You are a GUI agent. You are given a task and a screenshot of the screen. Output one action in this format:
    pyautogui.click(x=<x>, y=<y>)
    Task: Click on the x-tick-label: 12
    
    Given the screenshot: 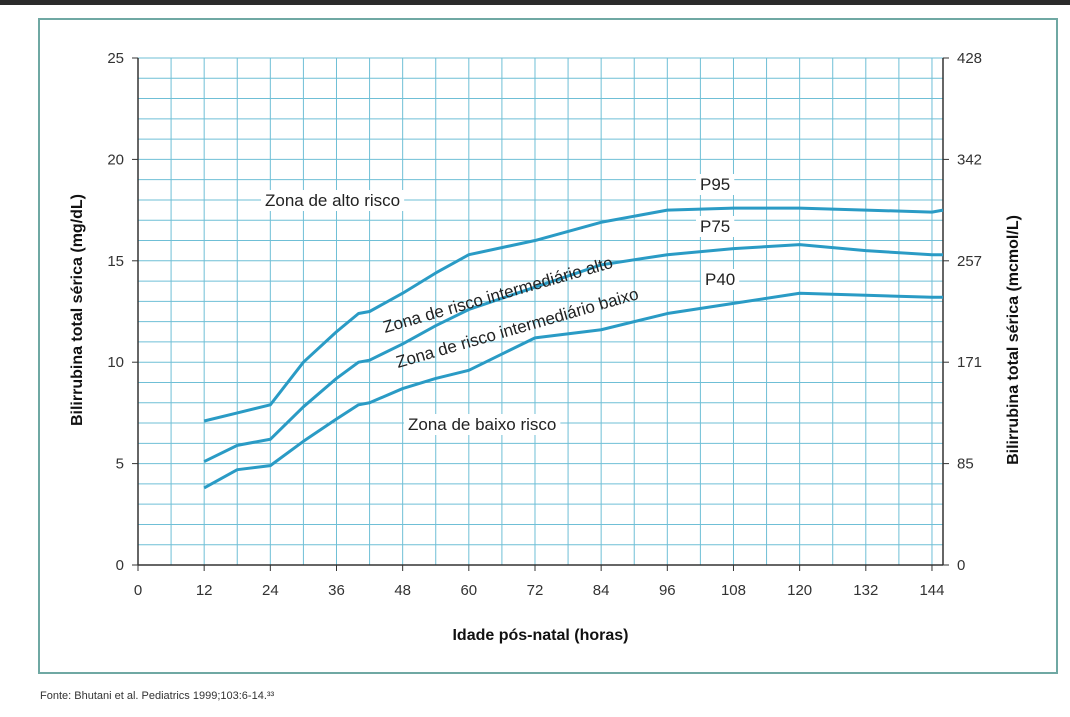 What is the action you would take?
    pyautogui.click(x=204, y=590)
    